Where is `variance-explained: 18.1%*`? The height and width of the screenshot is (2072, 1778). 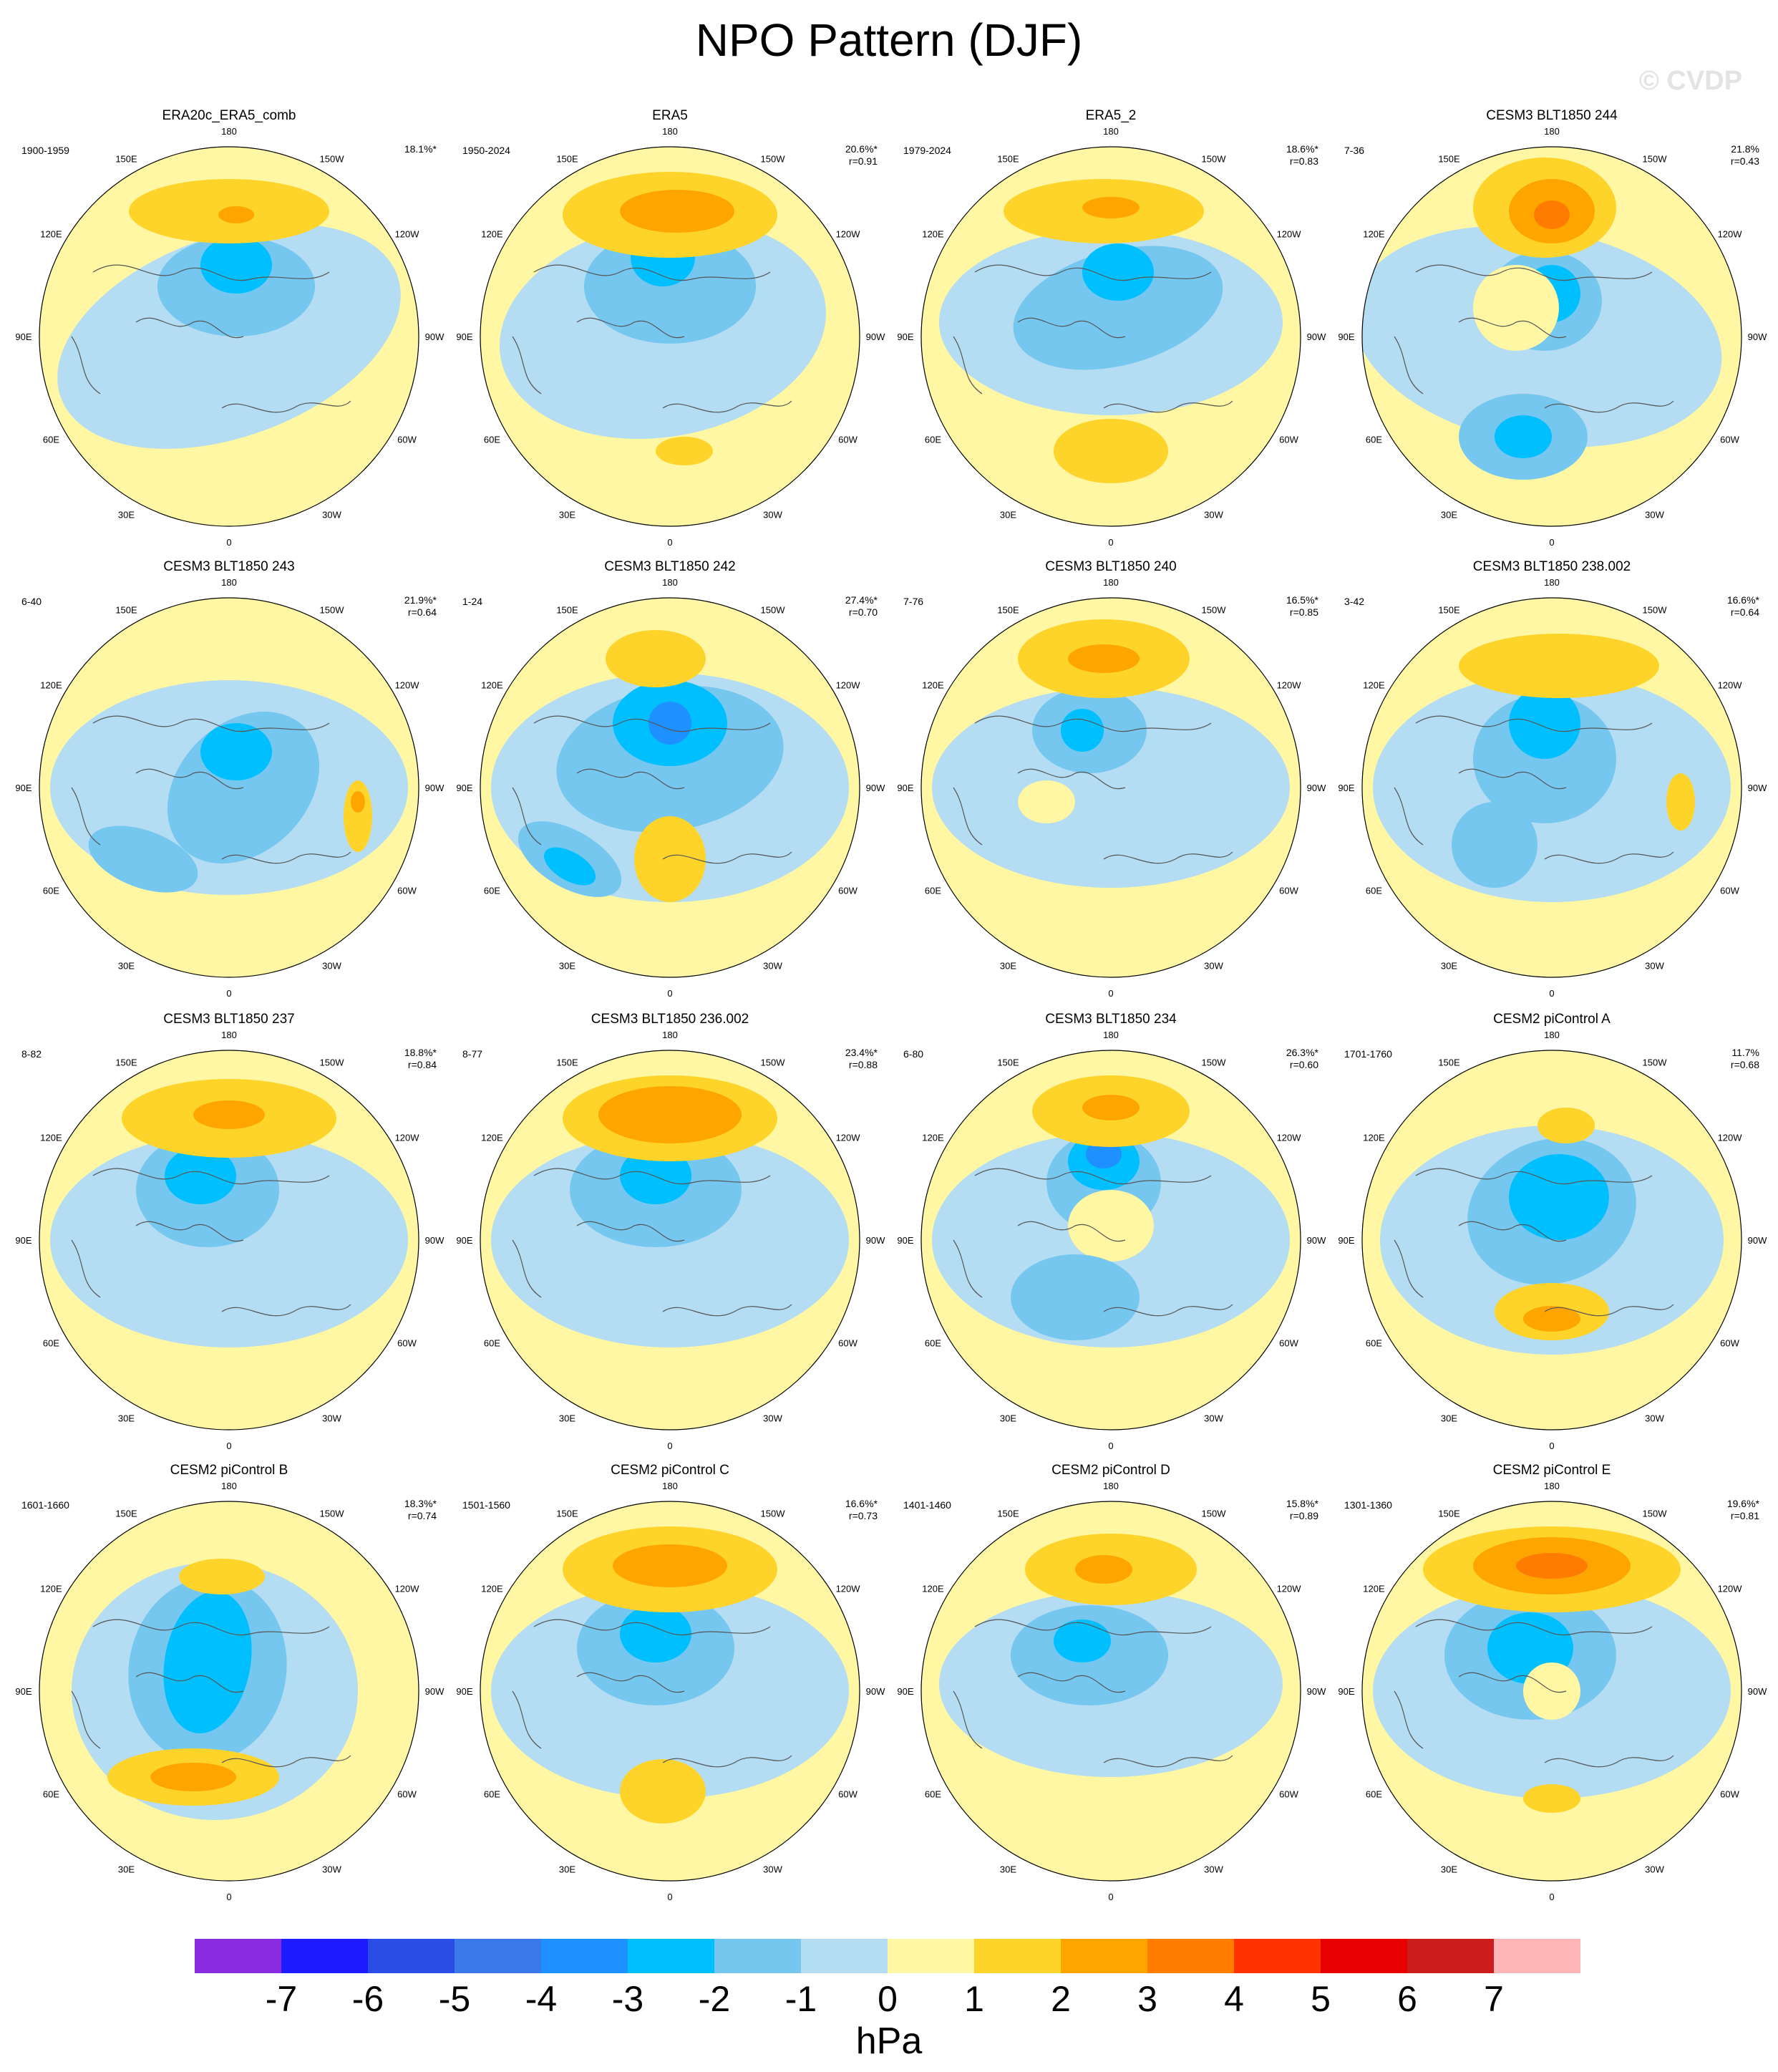 variance-explained: 18.1%* is located at coordinates (420, 149).